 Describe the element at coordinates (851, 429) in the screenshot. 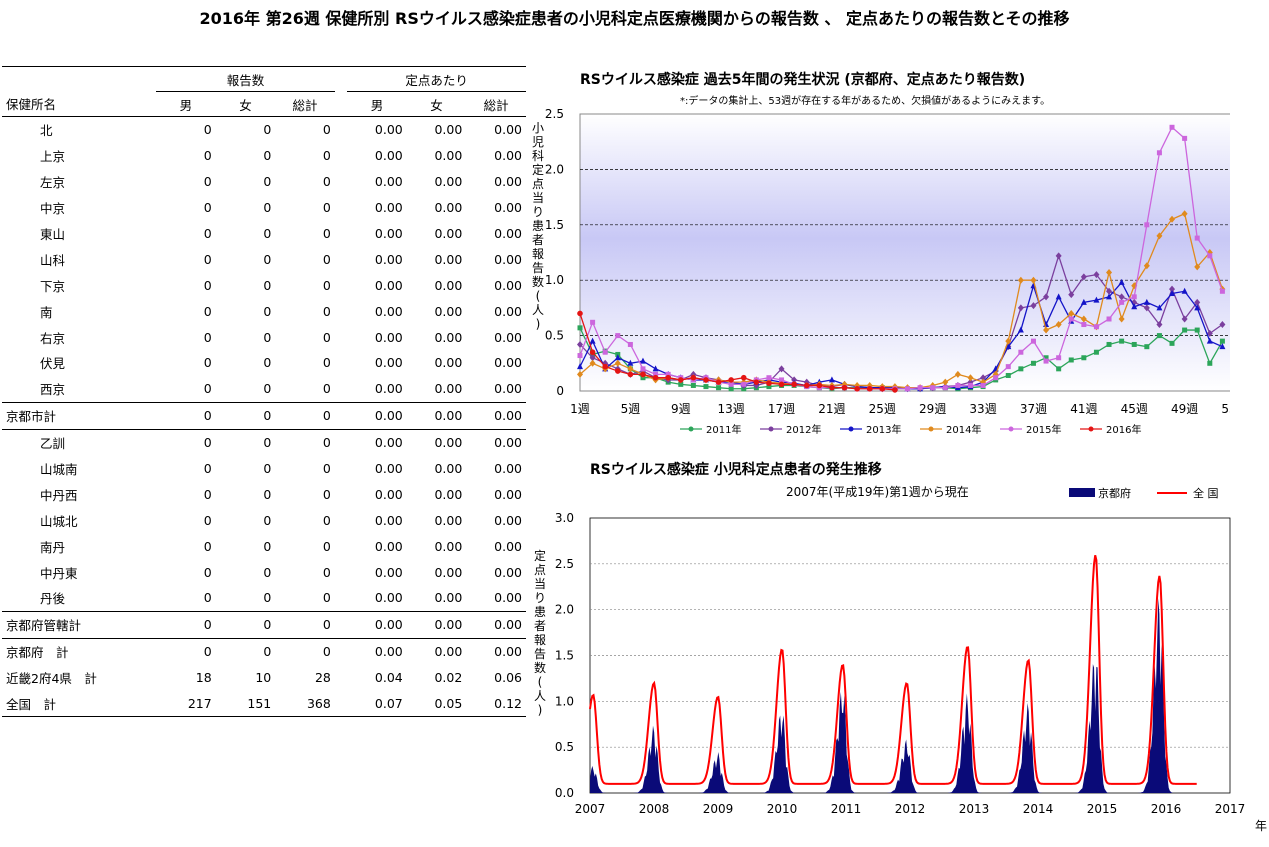

I see `legend-marker` at that location.